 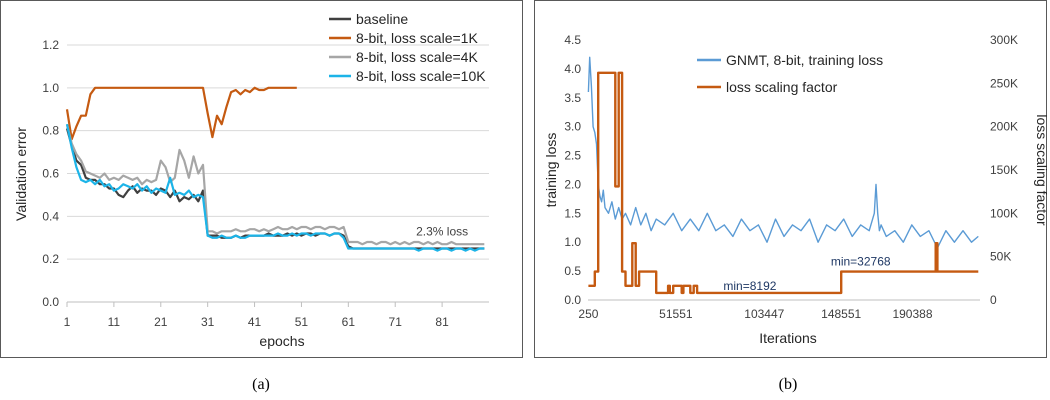 What do you see at coordinates (161, 322) in the screenshot?
I see `a-xtick-21: 21` at bounding box center [161, 322].